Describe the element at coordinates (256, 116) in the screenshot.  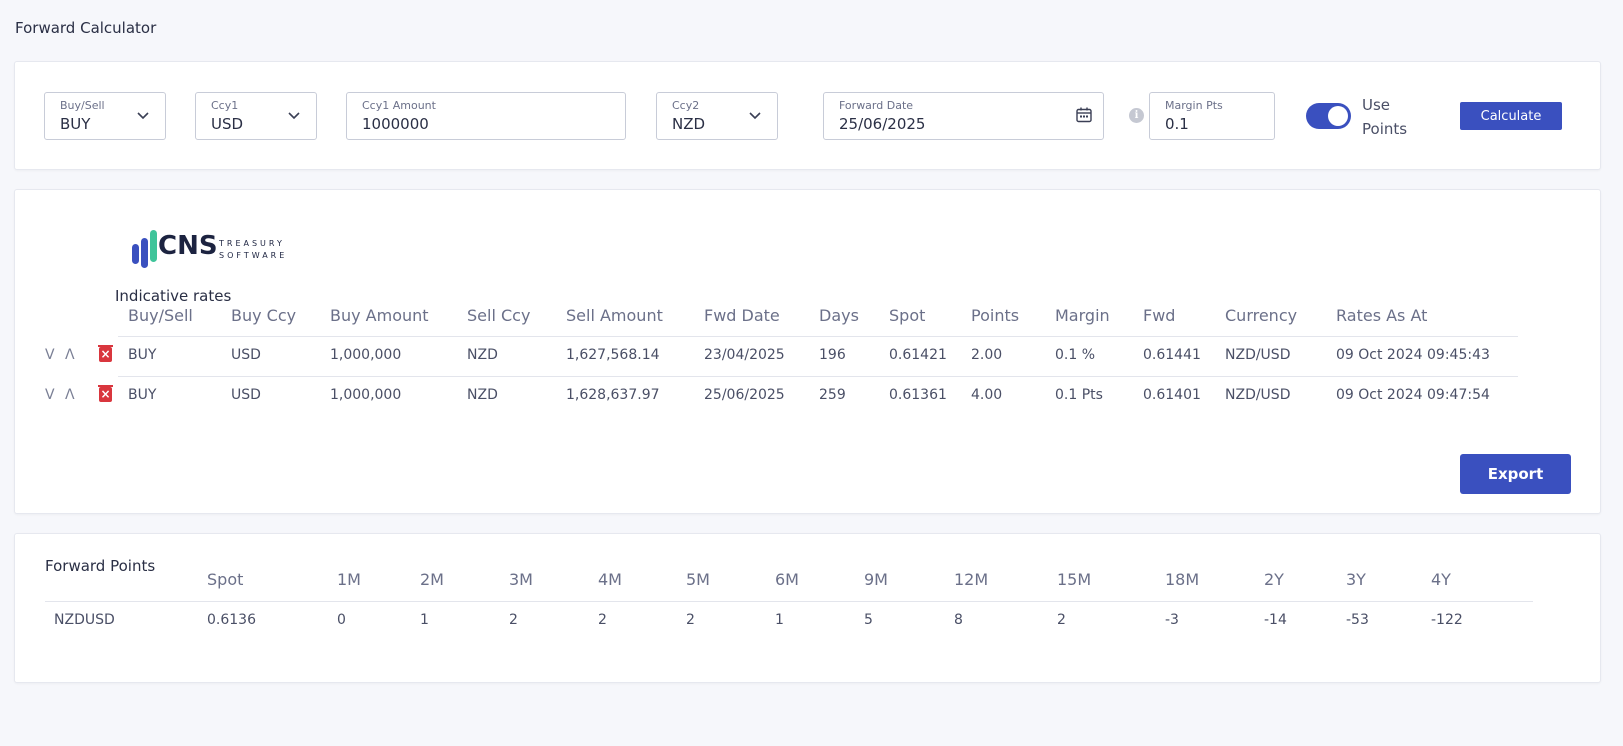
I see `ccy1-select: Ccy1 USD` at that location.